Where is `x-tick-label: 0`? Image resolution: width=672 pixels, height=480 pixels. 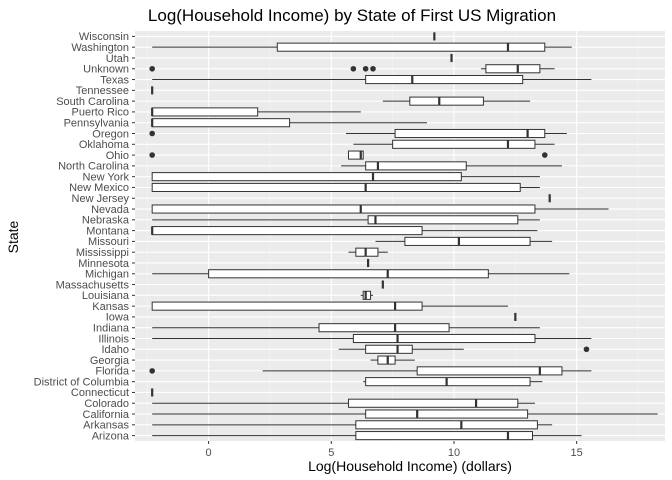 x-tick-label: 0 is located at coordinates (209, 453).